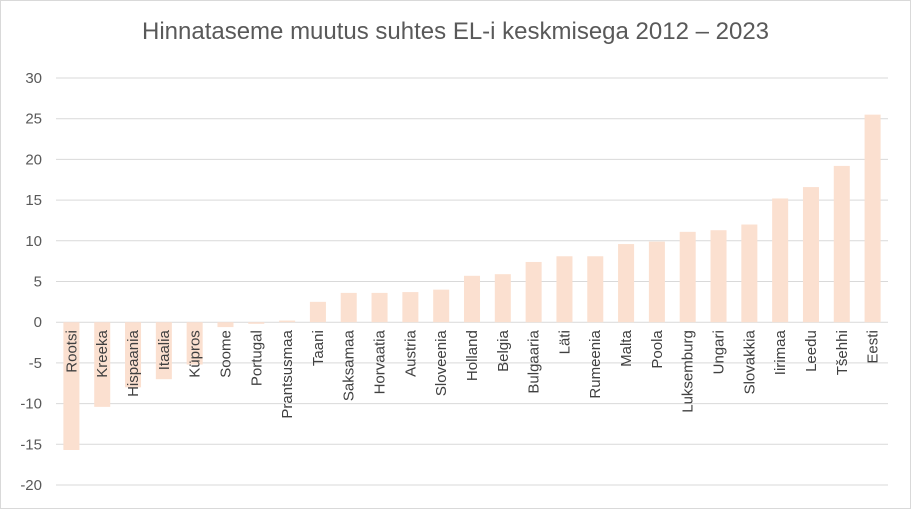  Describe the element at coordinates (31, 404) in the screenshot. I see `y-tick-label: -10` at that location.